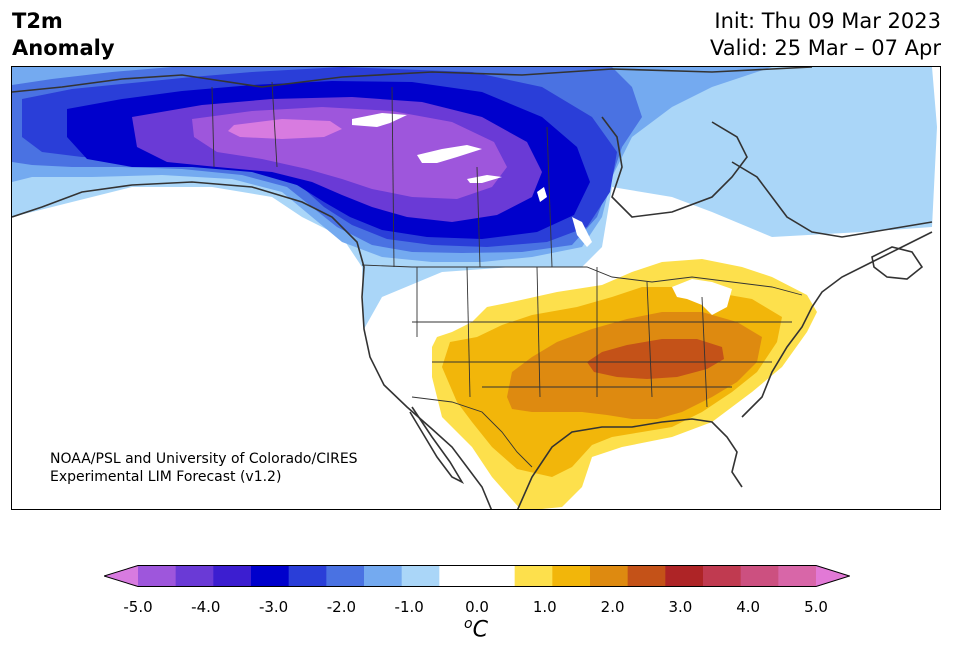  I want to click on tick-label: -5.0, so click(138, 607).